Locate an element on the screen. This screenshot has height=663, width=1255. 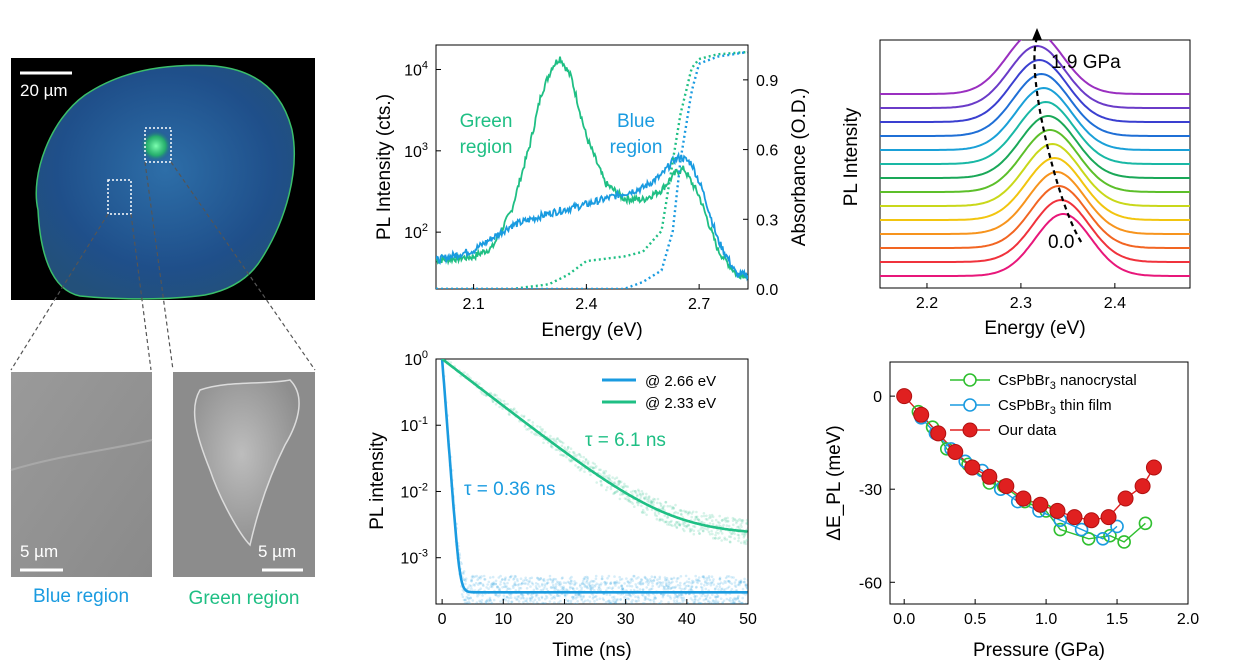
y-axis-label: ΔE_PL (meV) is located at coordinates (834, 482).